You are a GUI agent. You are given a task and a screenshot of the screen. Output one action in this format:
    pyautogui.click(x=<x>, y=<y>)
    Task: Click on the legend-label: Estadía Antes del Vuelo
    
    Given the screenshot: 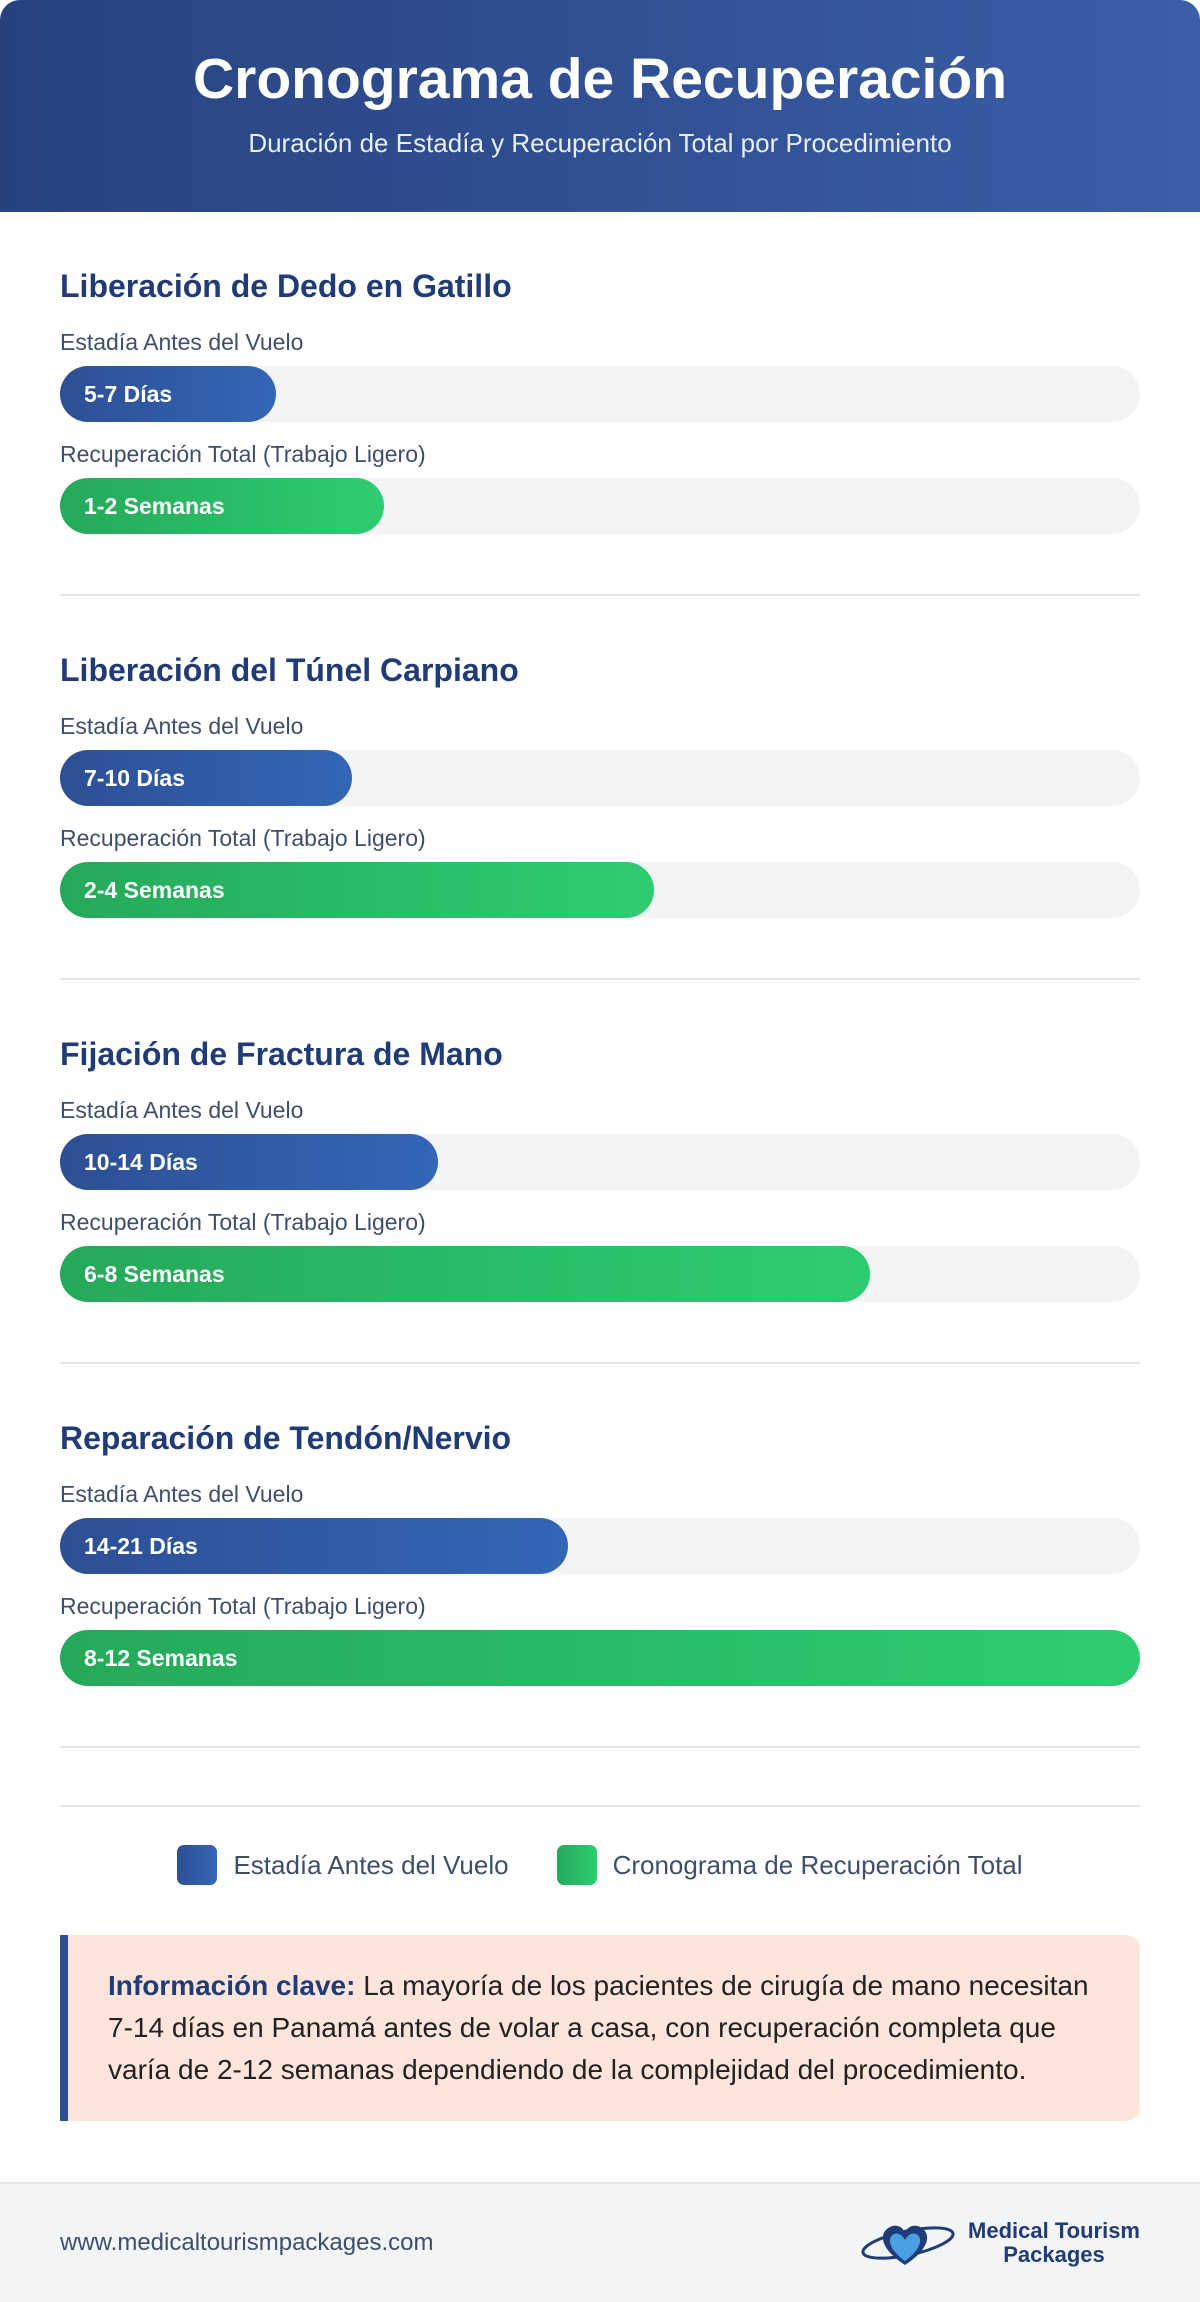 What is the action you would take?
    pyautogui.click(x=371, y=1864)
    